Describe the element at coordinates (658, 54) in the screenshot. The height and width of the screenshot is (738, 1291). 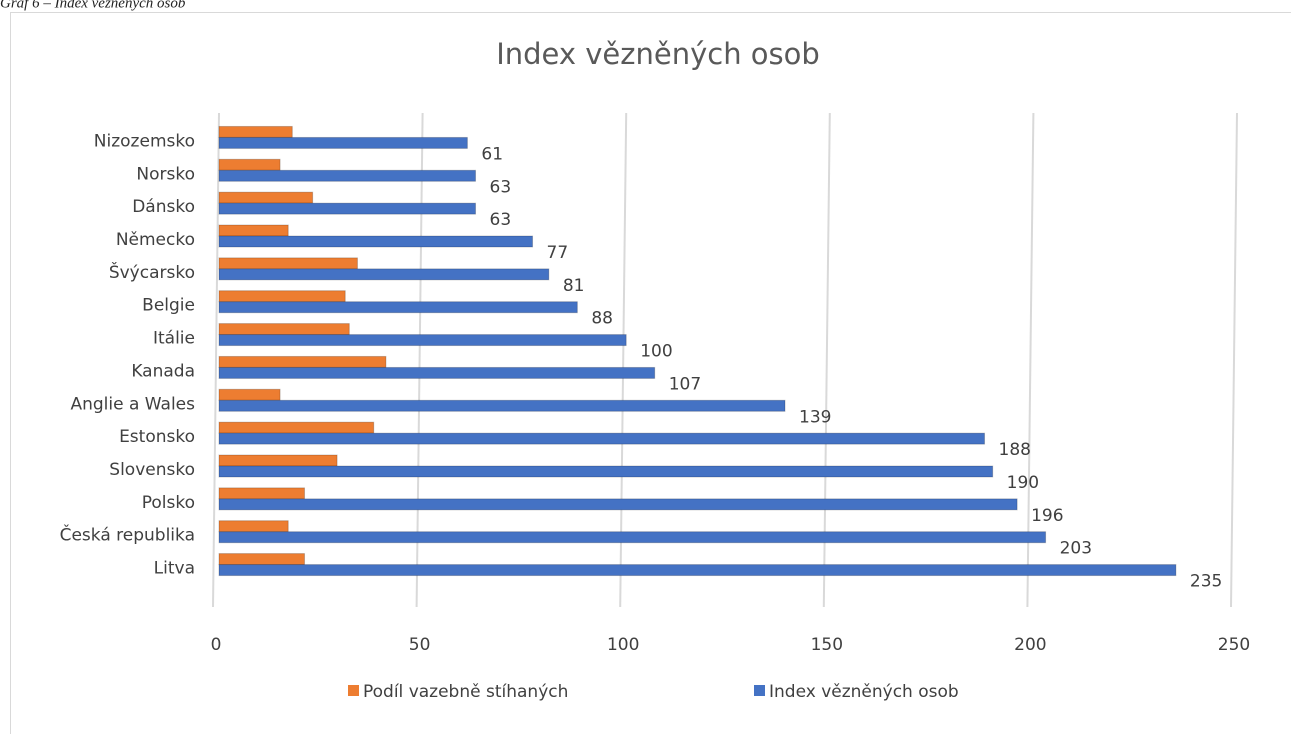
I see `chart-title: Index vězněných osob` at that location.